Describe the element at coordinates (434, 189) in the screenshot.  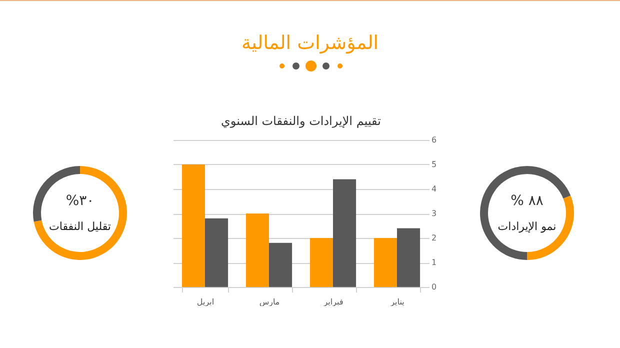
I see `y-tick-label: 4` at that location.